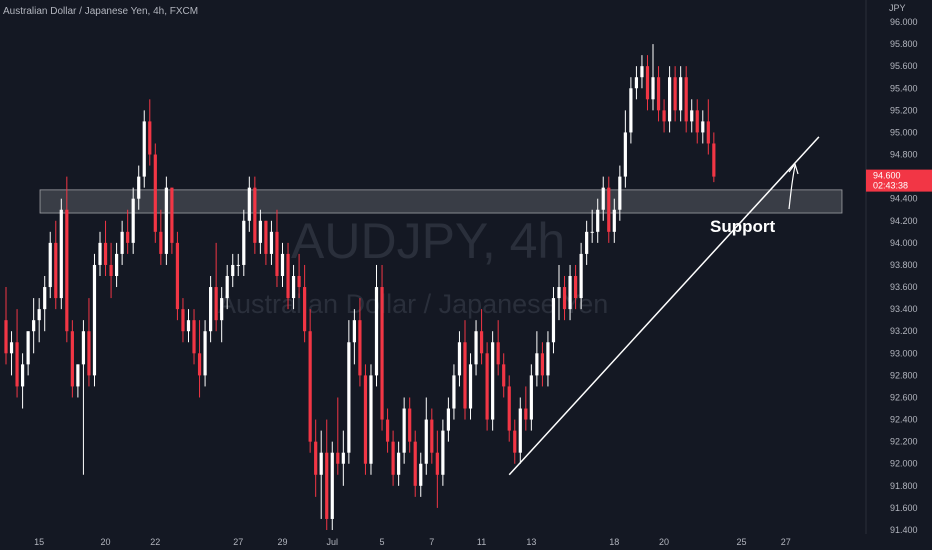 This screenshot has width=932, height=550. I want to click on y-tick-label: 95.200, so click(904, 110).